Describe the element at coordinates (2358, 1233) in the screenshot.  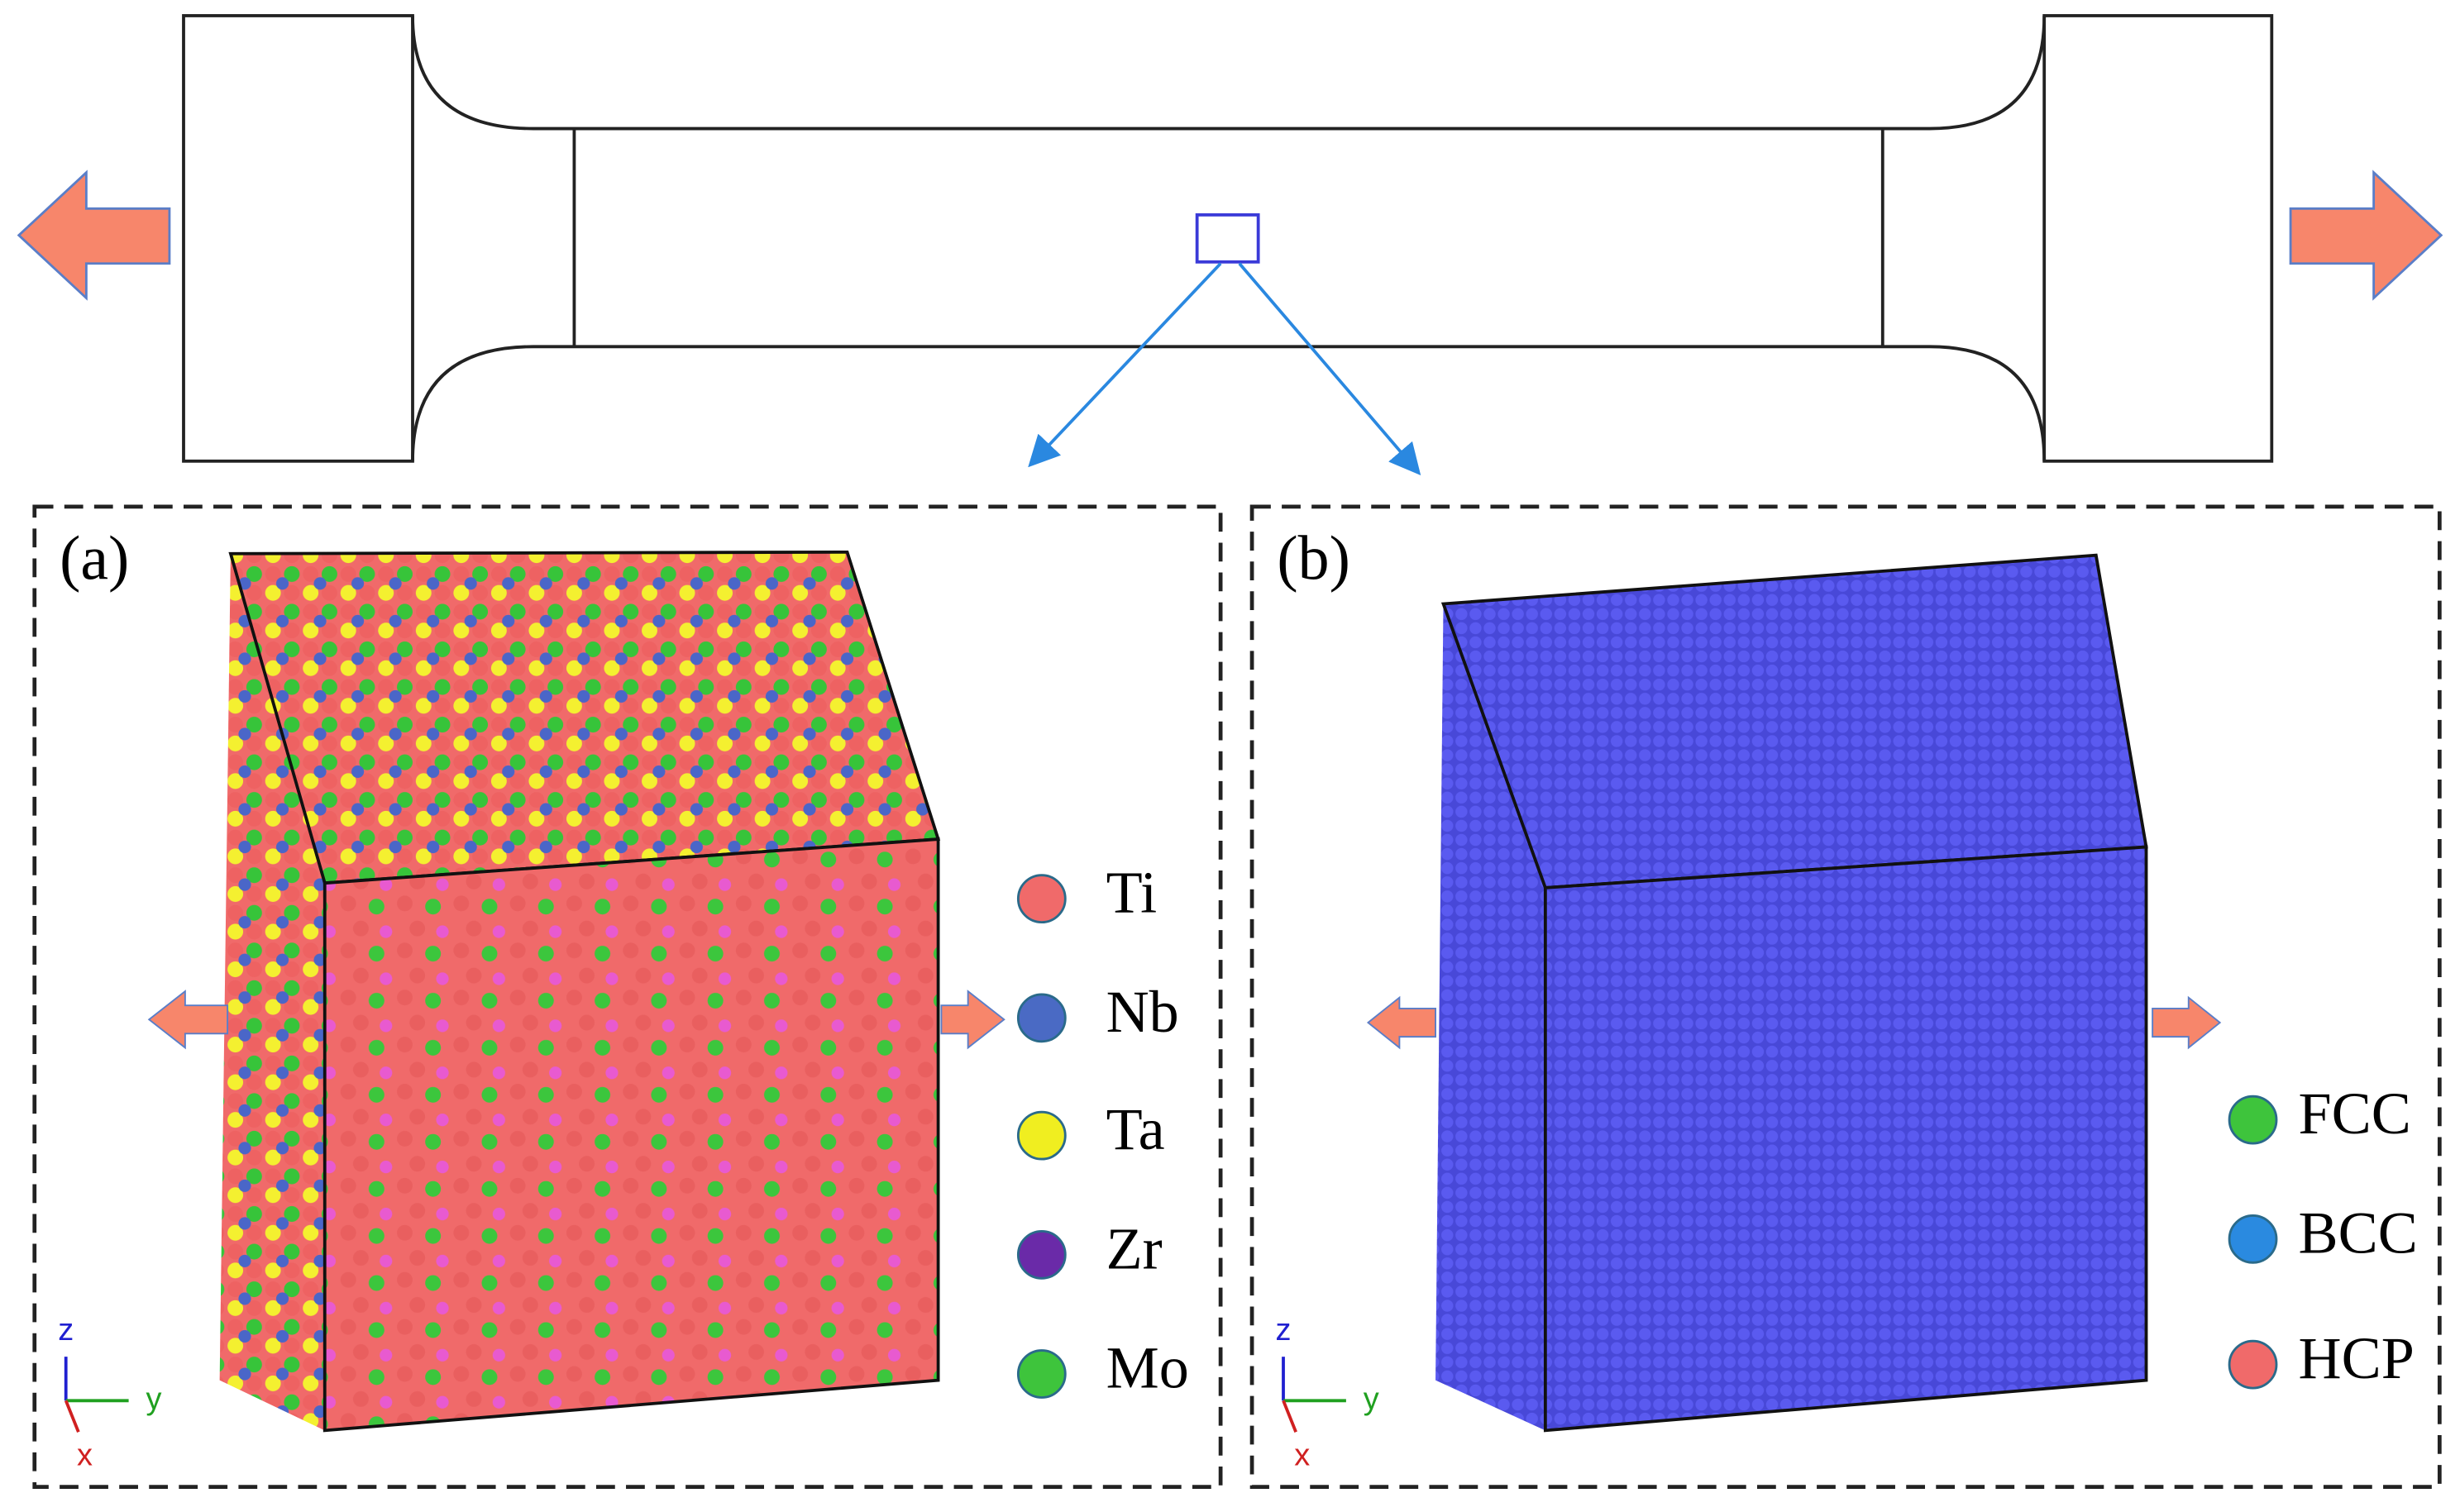
I see `legend-label: BCC` at that location.